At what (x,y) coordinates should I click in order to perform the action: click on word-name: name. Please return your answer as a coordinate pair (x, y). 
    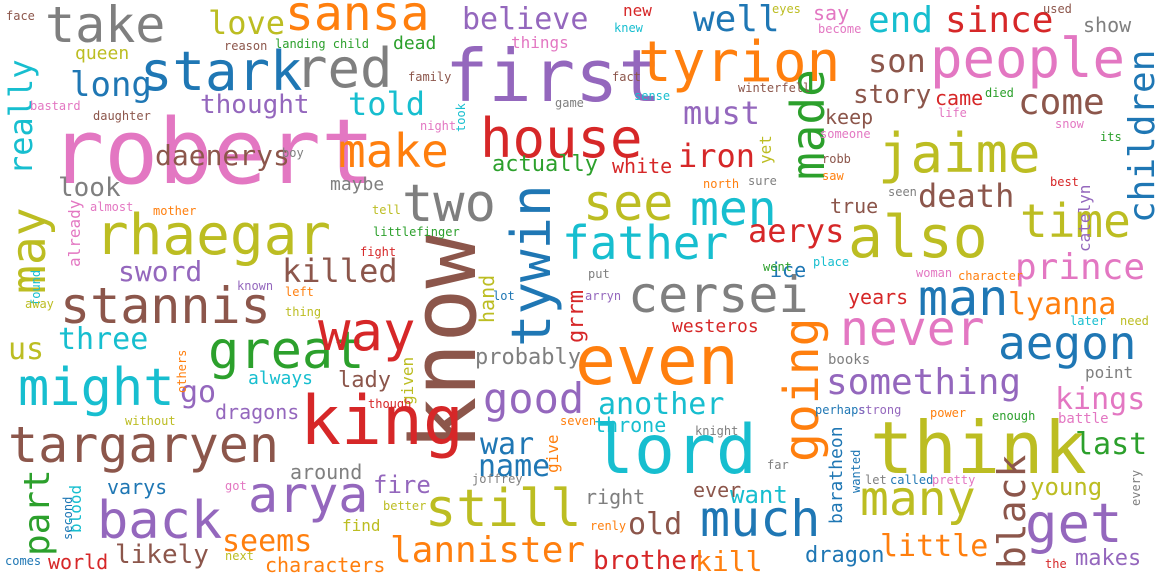
    Looking at the image, I should click on (514, 466).